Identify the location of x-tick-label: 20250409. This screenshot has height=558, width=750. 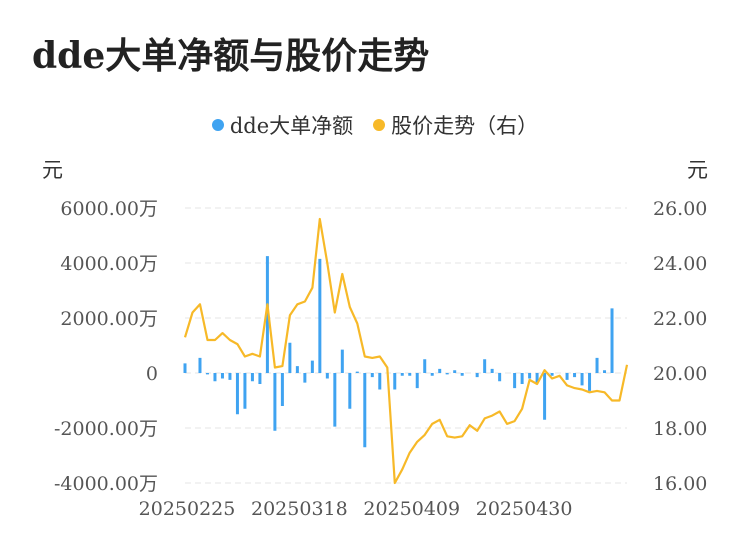
(411, 509).